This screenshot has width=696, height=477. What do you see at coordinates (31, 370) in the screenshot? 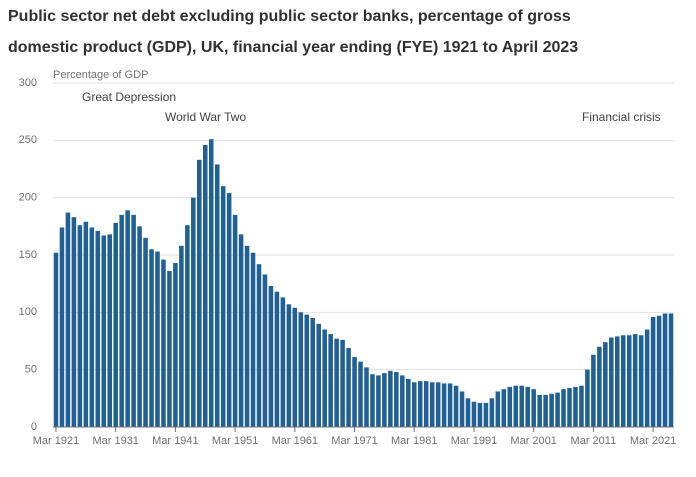
I see `y-tick-label: 50` at bounding box center [31, 370].